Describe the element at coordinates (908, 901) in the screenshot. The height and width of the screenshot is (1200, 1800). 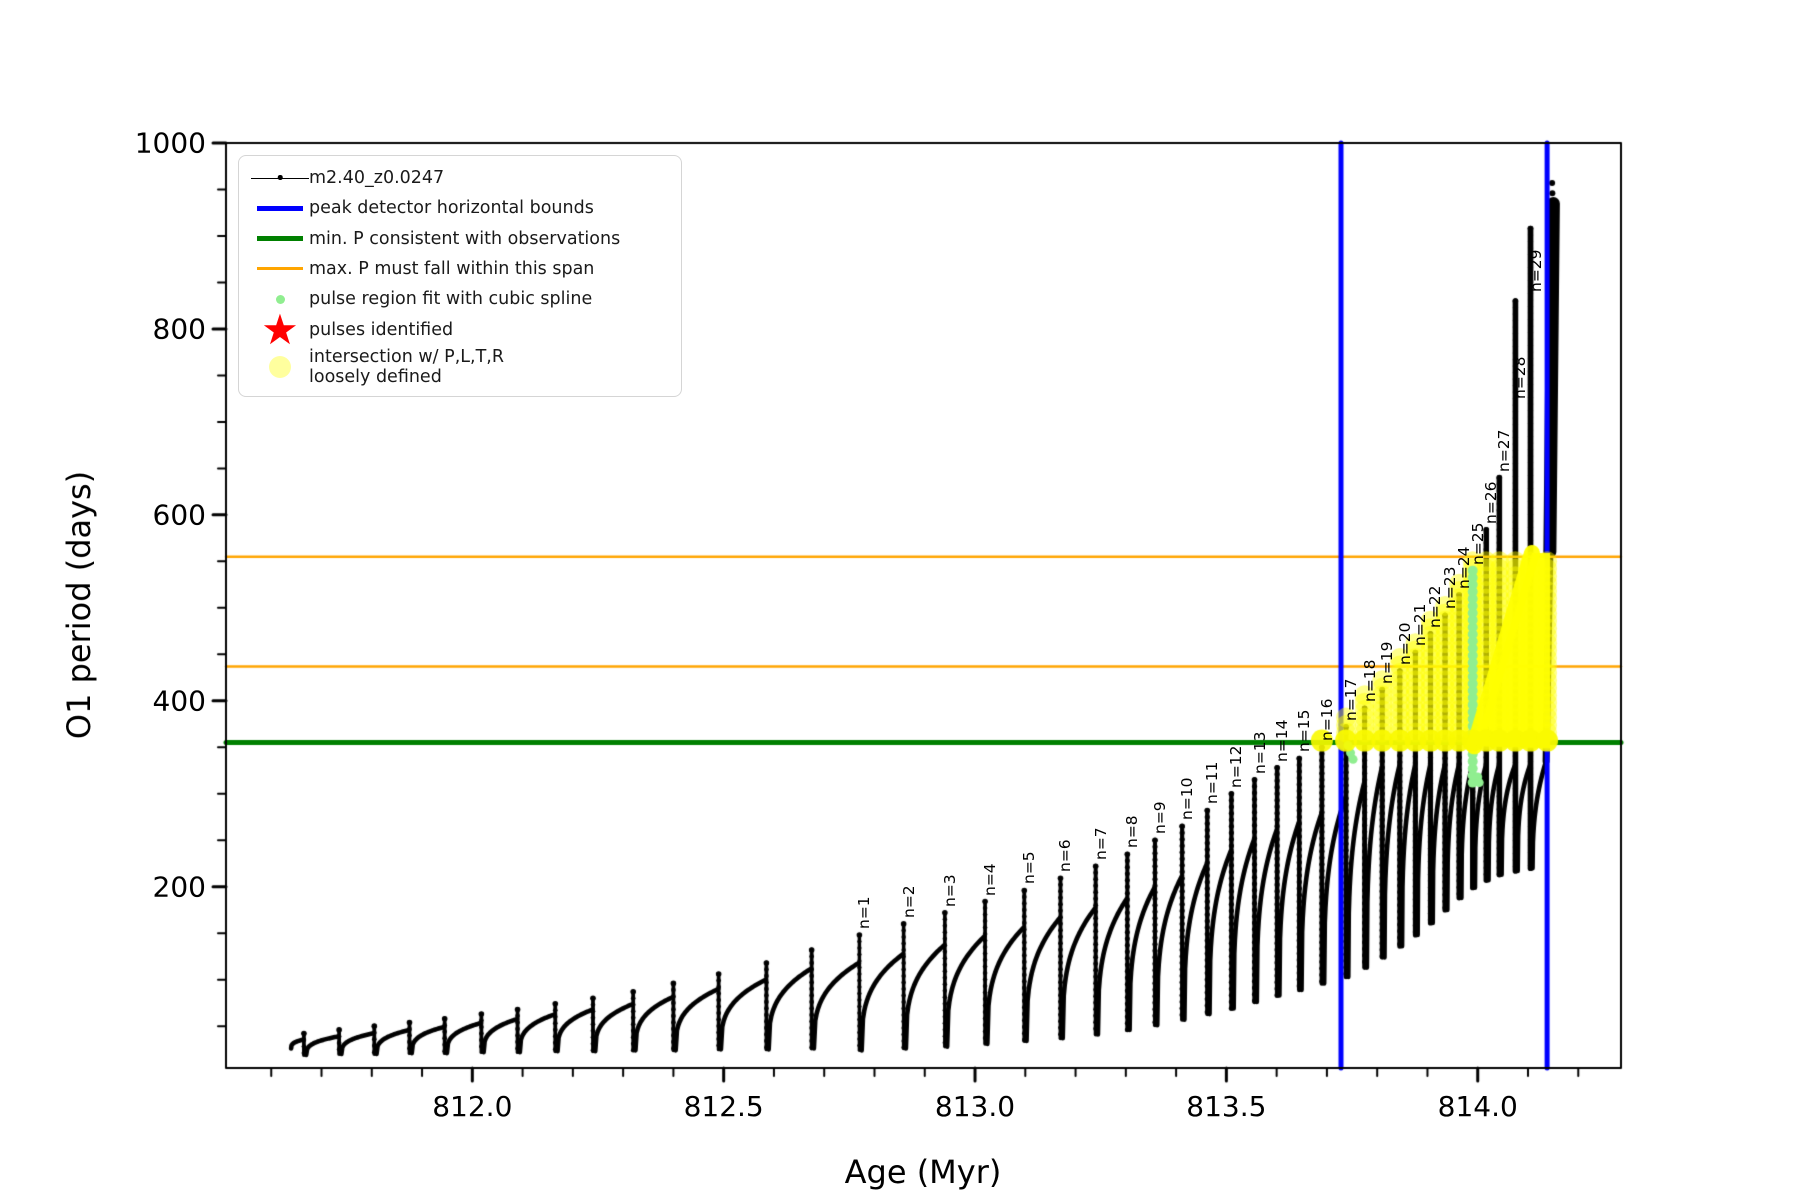
I see `pulse-label-2: n=2` at that location.